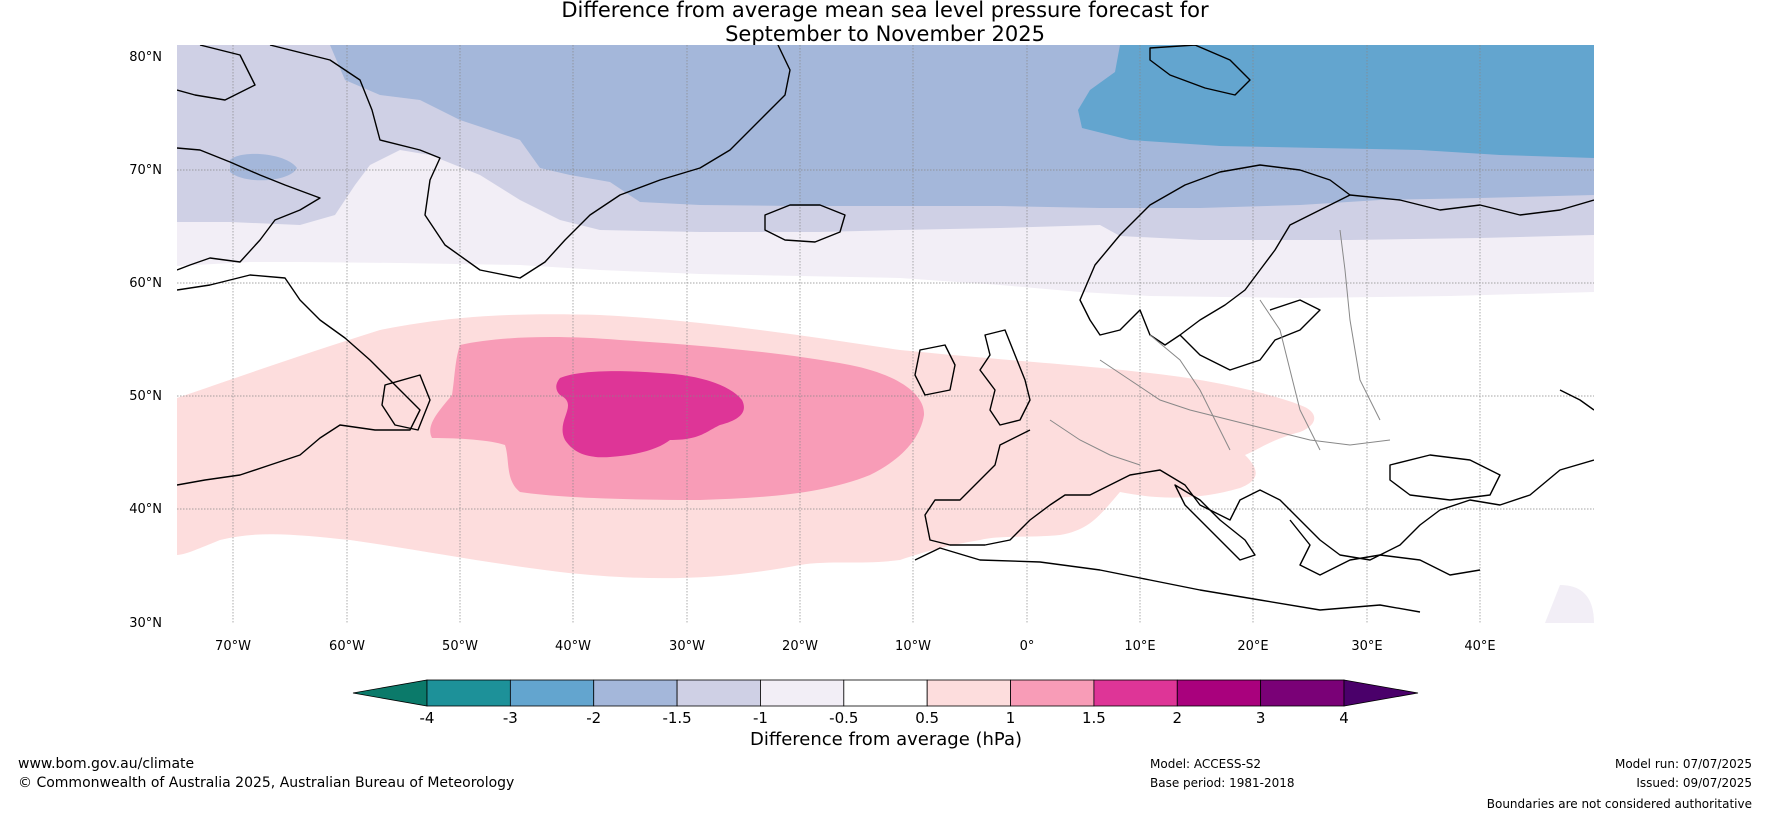  Describe the element at coordinates (1261, 718) in the screenshot. I see `colorbar-tick-label: 3` at that location.